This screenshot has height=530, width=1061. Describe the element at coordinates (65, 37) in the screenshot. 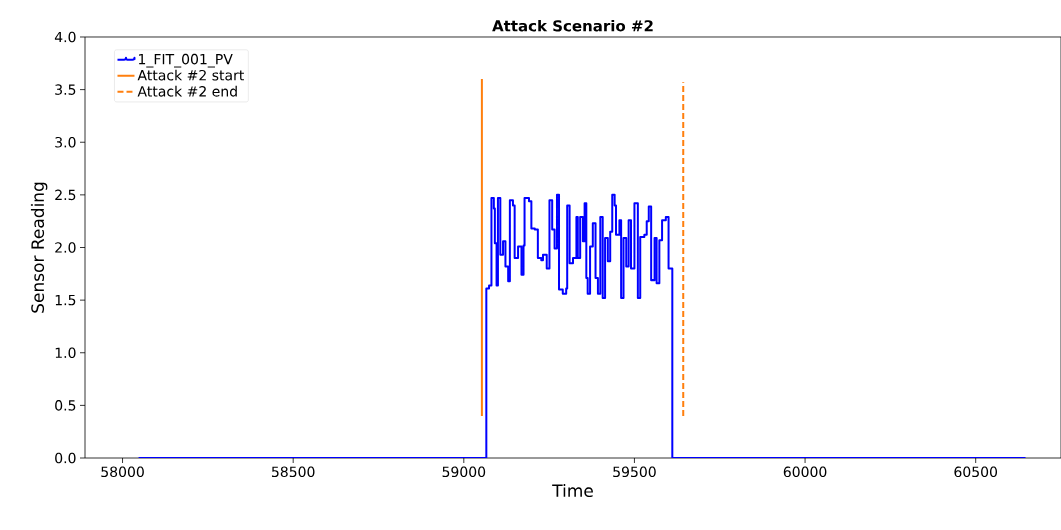

I see `y-tick-label: 4.0` at that location.